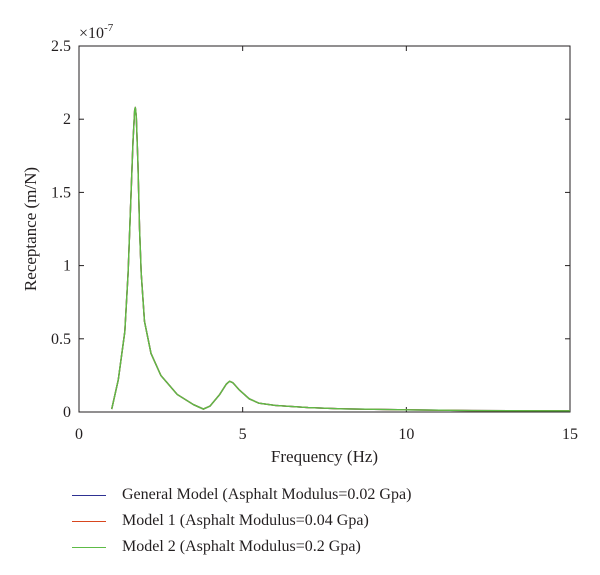  Describe the element at coordinates (245, 520) in the screenshot. I see `legend-label-model-1: Model 1 (Asphalt Modulus=0.04 Gpa)` at that location.